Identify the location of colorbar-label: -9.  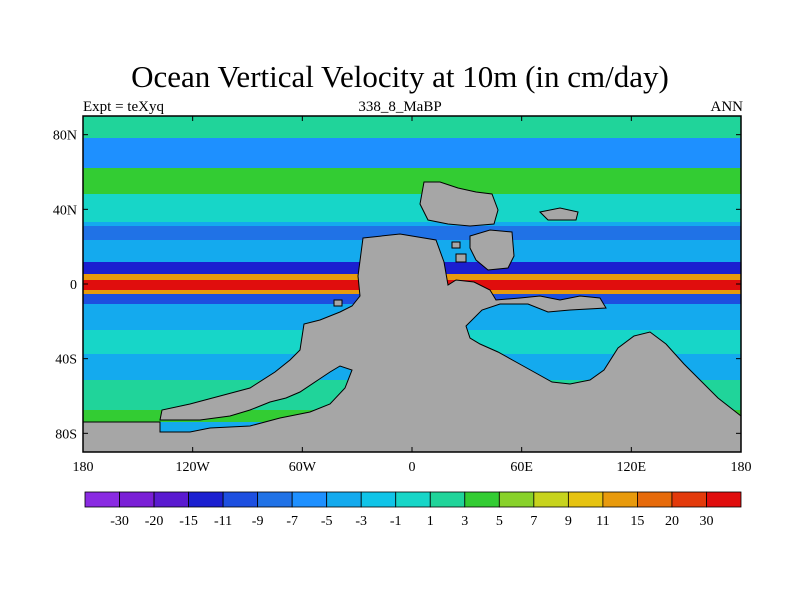
(258, 521).